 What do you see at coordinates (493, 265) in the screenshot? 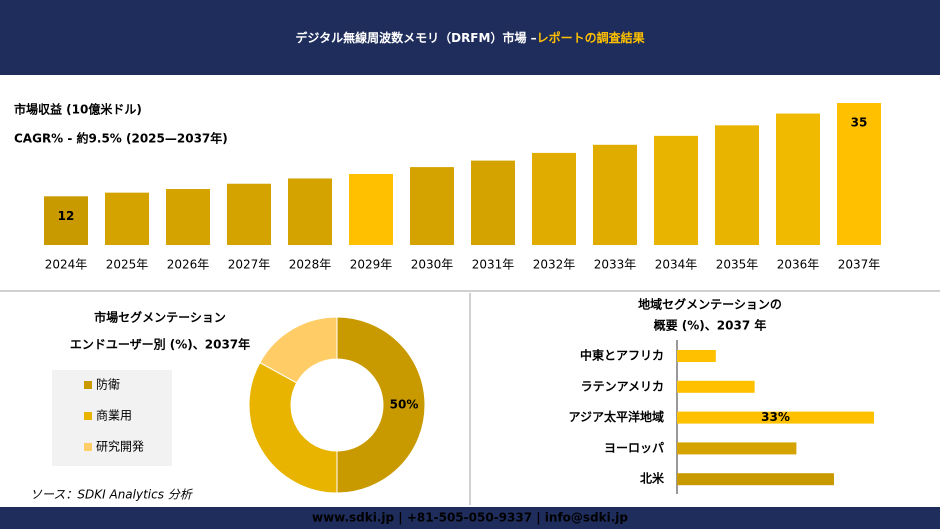
I see `x-tick-label: 2031年` at bounding box center [493, 265].